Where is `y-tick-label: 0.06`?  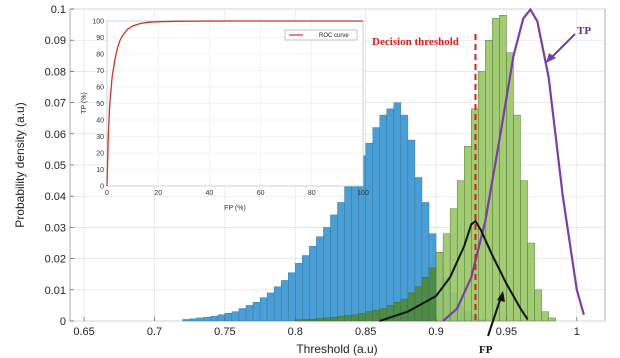 y-tick-label: 0.06 is located at coordinates (55, 135).